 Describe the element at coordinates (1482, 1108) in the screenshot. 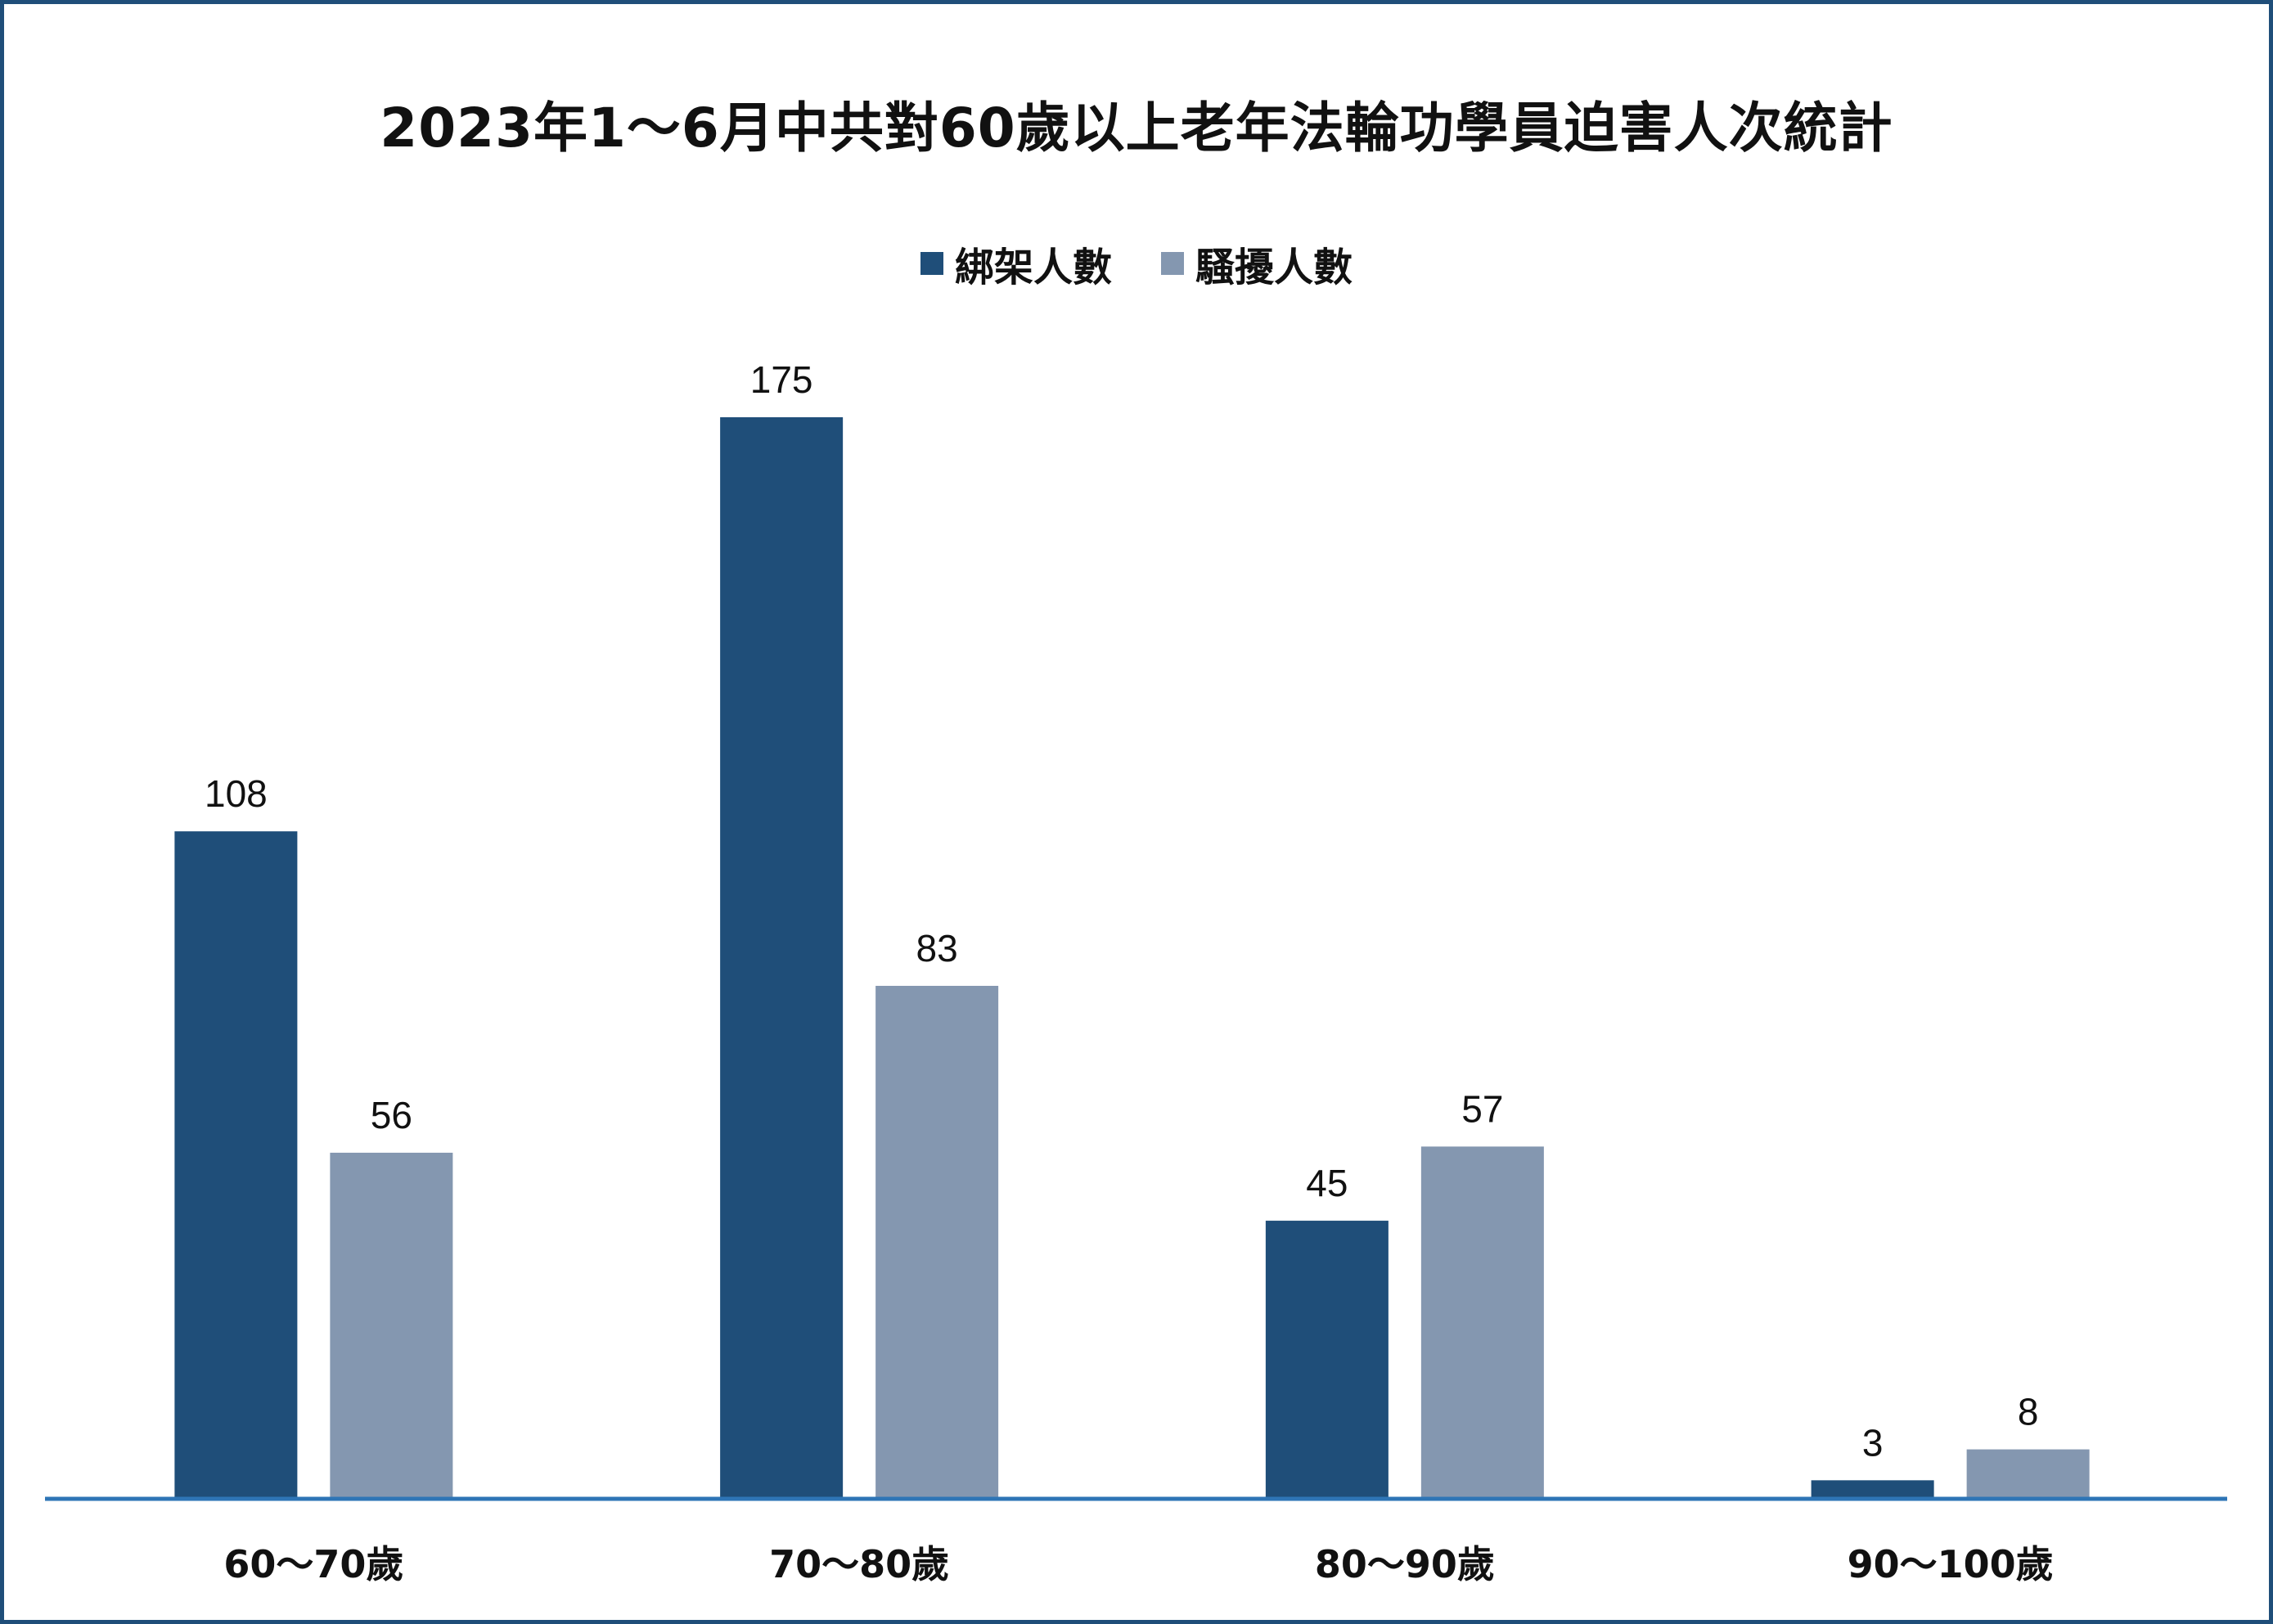

I see `data-label-series-2-cat-3: 57` at that location.